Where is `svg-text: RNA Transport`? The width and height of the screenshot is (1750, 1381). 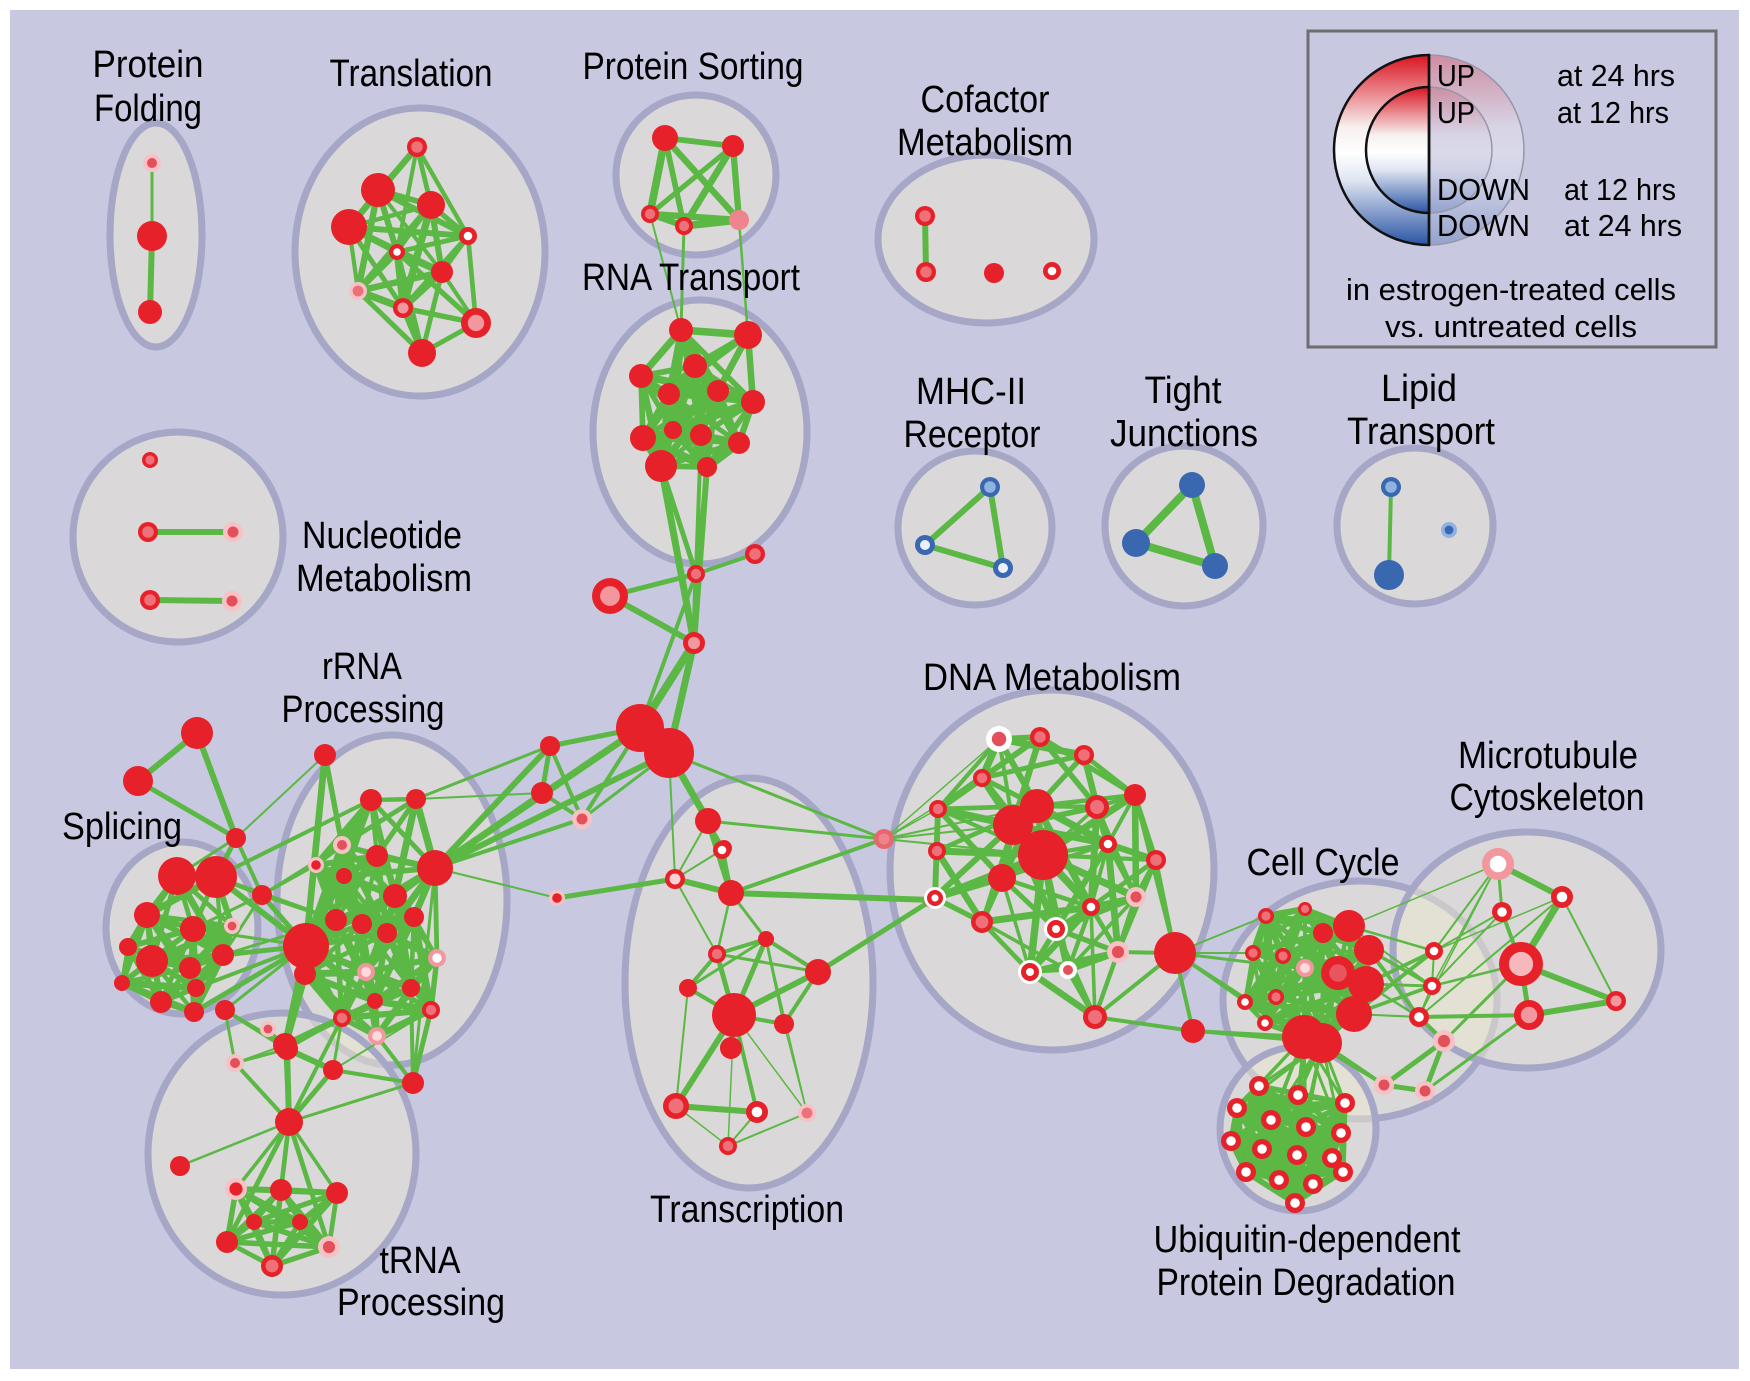 svg-text: RNA Transport is located at coordinates (691, 278).